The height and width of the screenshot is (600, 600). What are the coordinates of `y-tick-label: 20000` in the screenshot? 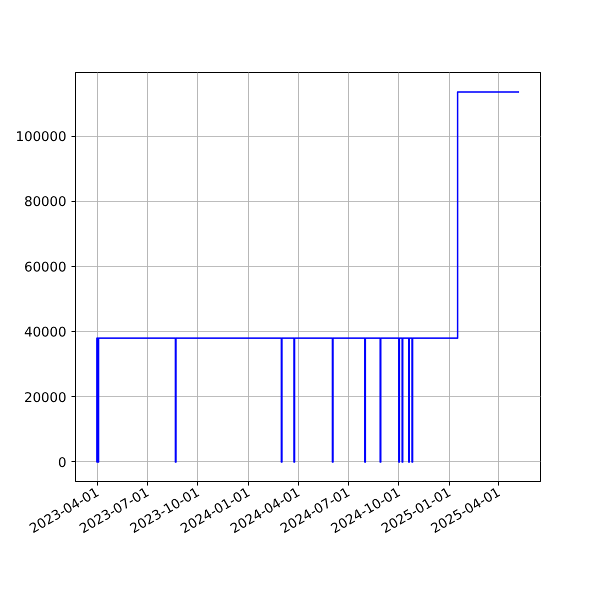 It's located at (45, 398).